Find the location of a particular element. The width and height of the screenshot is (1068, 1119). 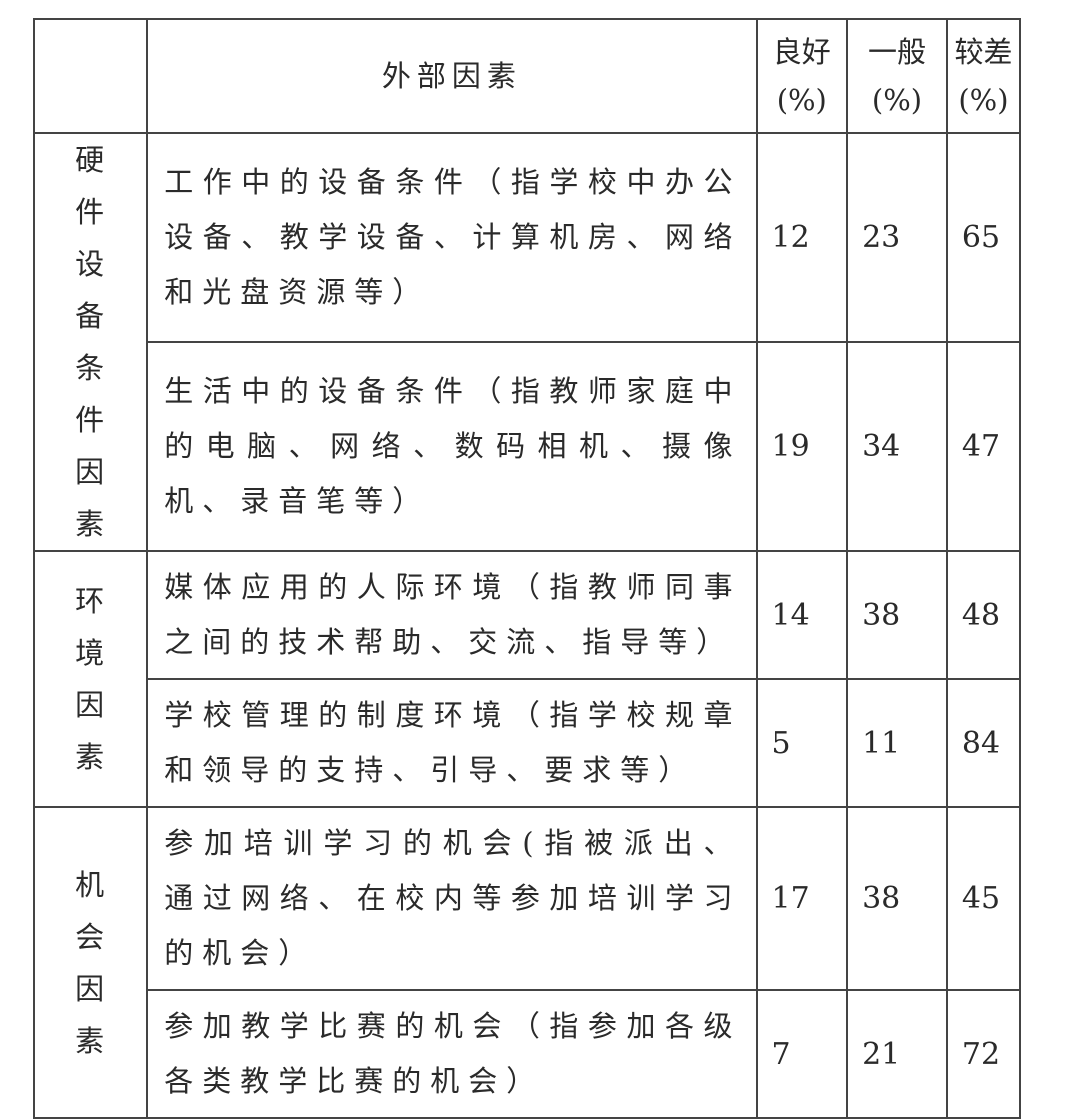

good-cell: 5 is located at coordinates (802, 743).